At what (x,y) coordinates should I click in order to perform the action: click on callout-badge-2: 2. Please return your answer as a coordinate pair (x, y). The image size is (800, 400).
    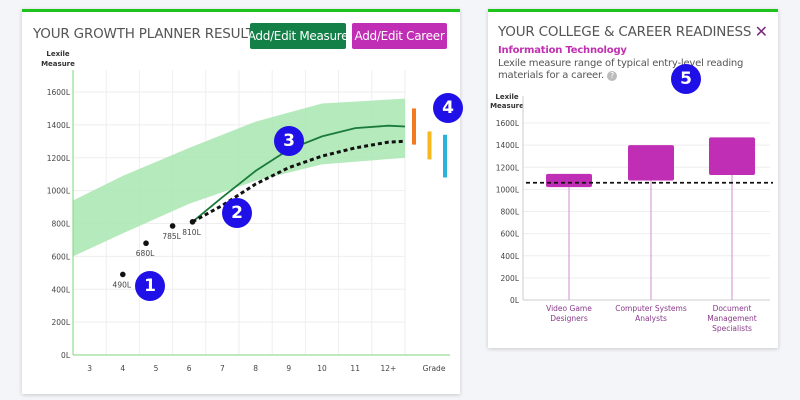
    Looking at the image, I should click on (237, 213).